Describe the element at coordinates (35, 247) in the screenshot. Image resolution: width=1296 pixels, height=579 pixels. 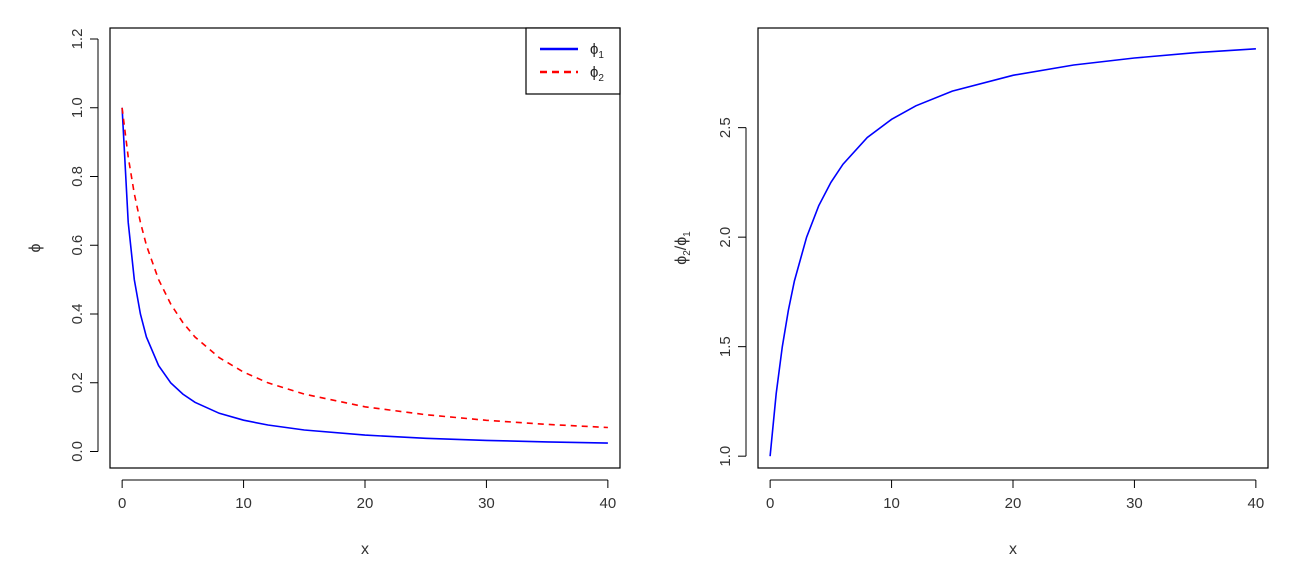
I see `left-y-axis-title: ϕ` at that location.